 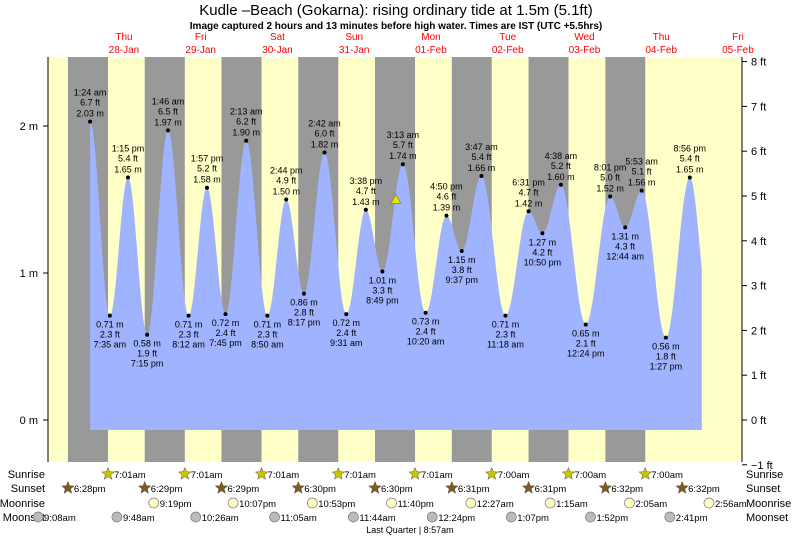 What do you see at coordinates (22, 504) in the screenshot?
I see `moonrise-row-label: Moonrise` at bounding box center [22, 504].